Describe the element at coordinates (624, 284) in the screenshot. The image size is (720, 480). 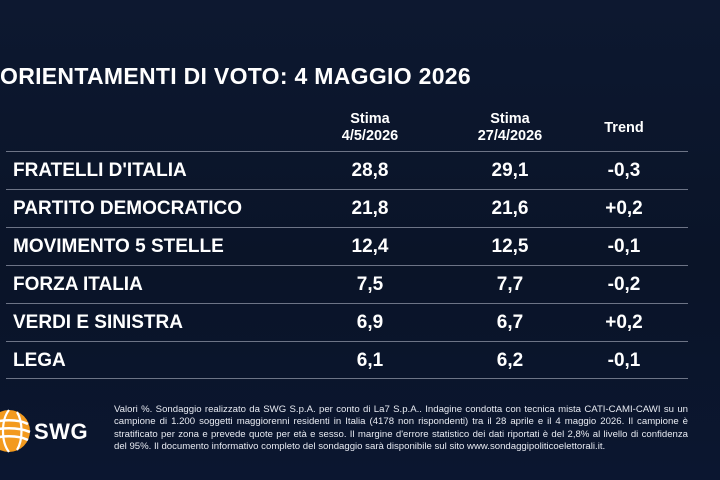
I see `trend-value: -0,2` at that location.